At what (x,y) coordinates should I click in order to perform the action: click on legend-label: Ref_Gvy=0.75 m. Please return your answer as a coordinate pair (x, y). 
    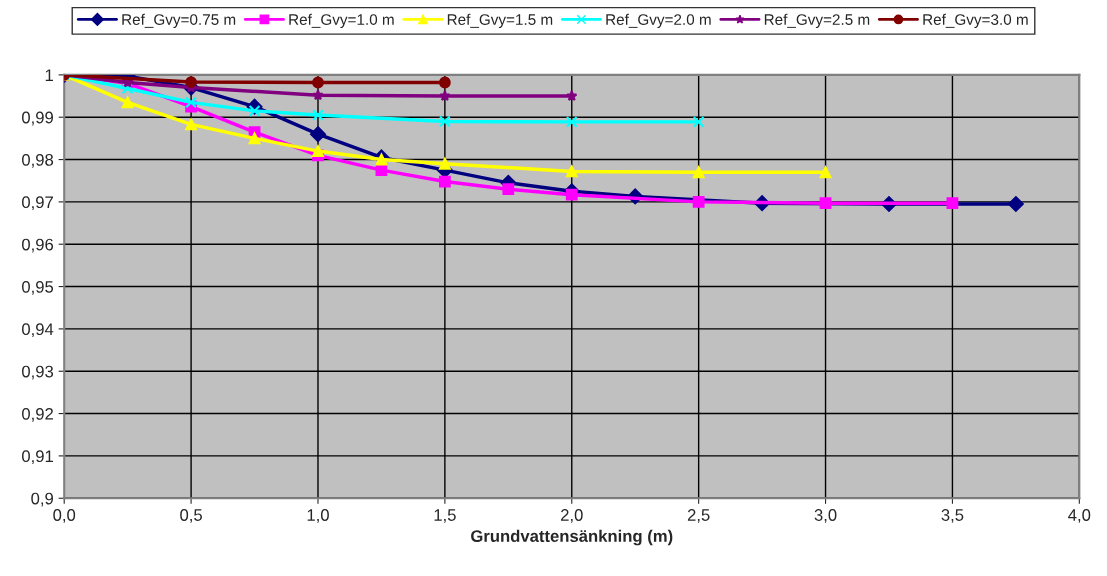
    Looking at the image, I should click on (179, 20).